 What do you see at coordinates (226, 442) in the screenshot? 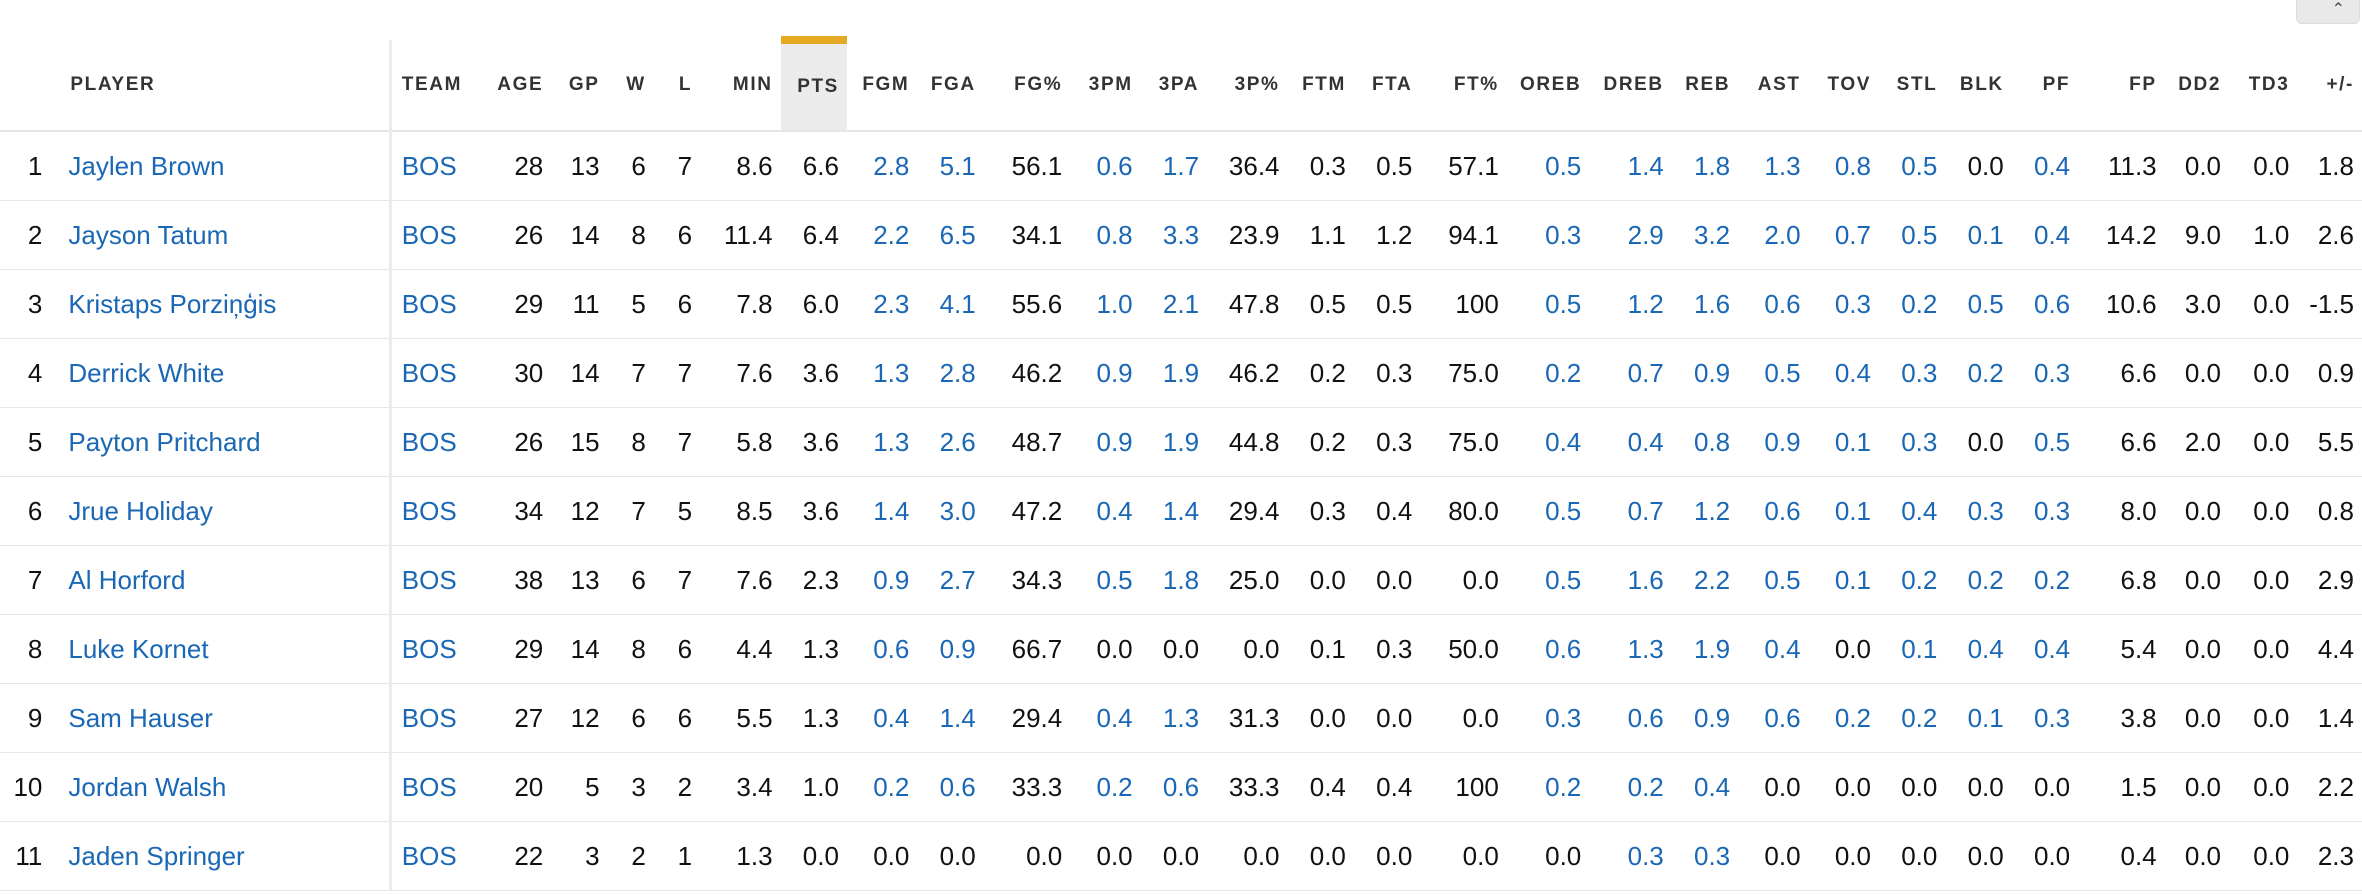
I see `player-name-link: Payton Pritchard` at bounding box center [226, 442].